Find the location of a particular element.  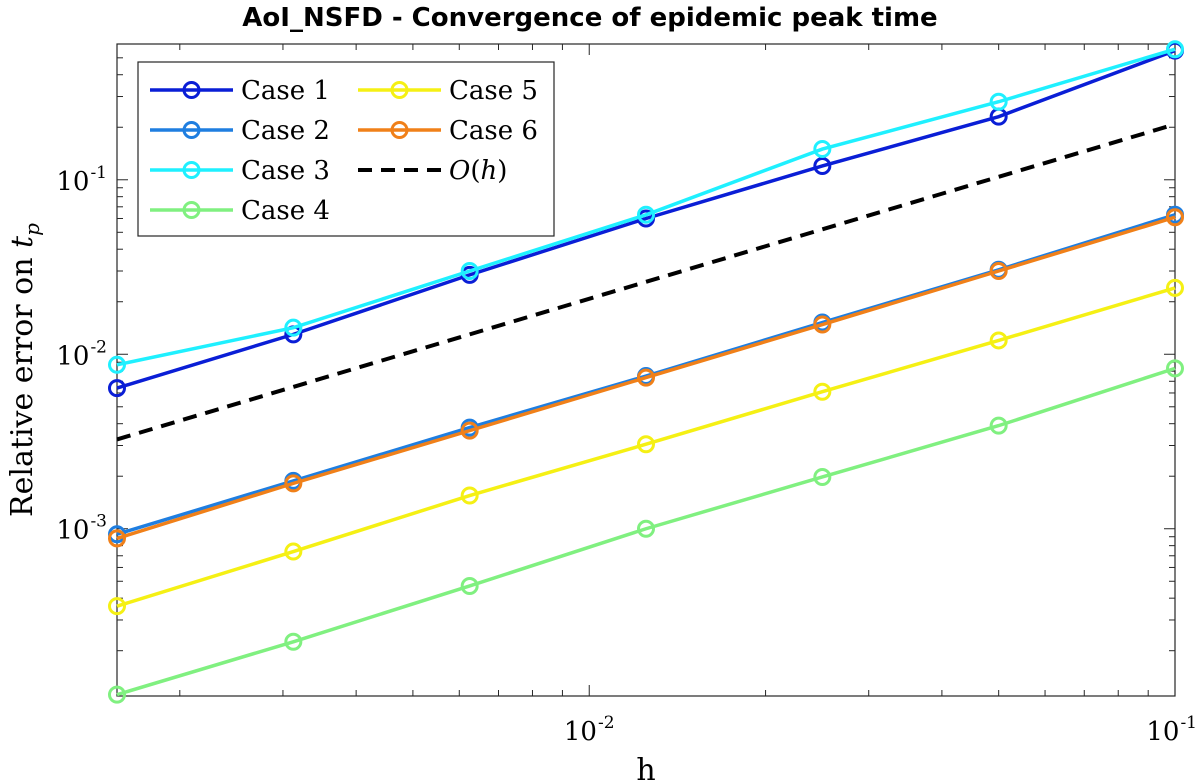

x-tick-label: 10 -1 is located at coordinates (1171, 730).